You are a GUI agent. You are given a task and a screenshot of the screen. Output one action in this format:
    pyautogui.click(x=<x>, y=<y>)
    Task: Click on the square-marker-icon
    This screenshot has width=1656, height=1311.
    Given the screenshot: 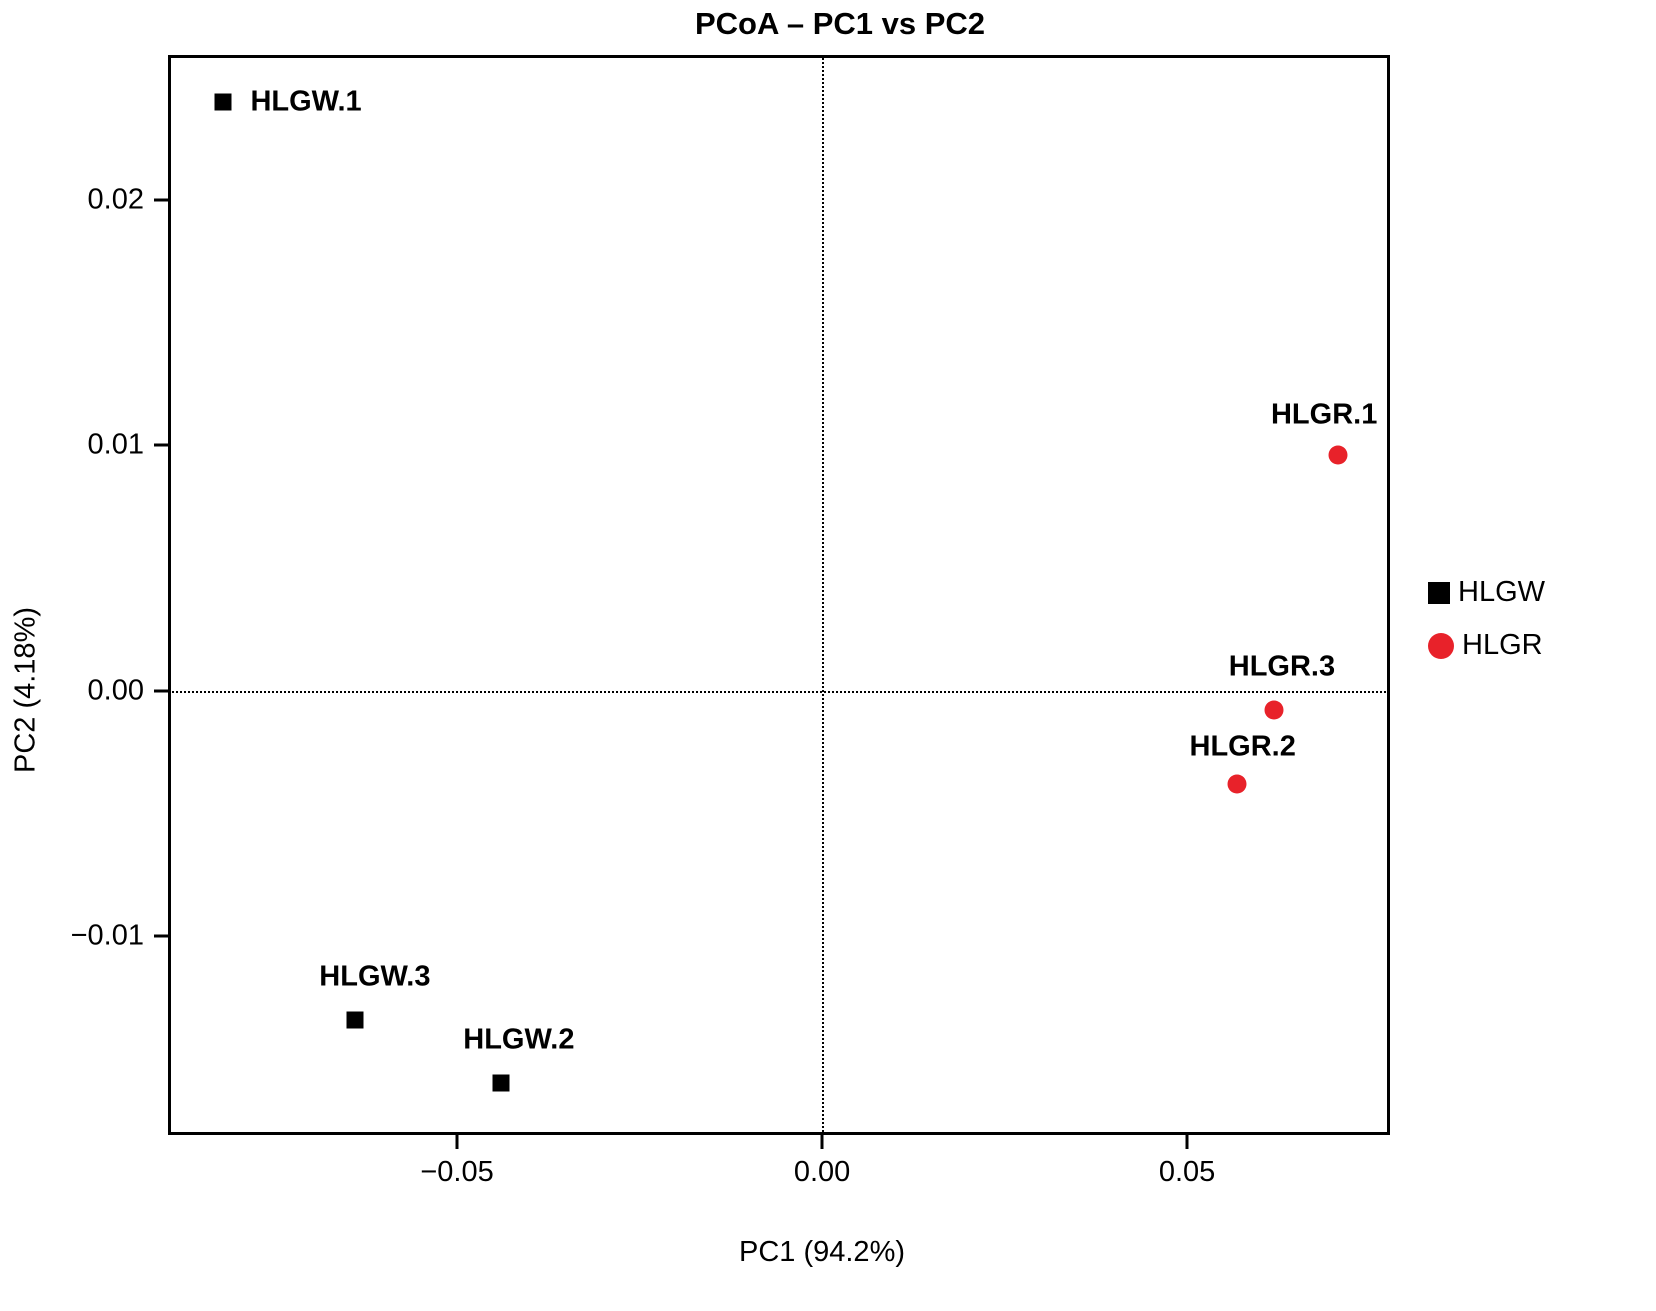 What is the action you would take?
    pyautogui.click(x=1439, y=592)
    